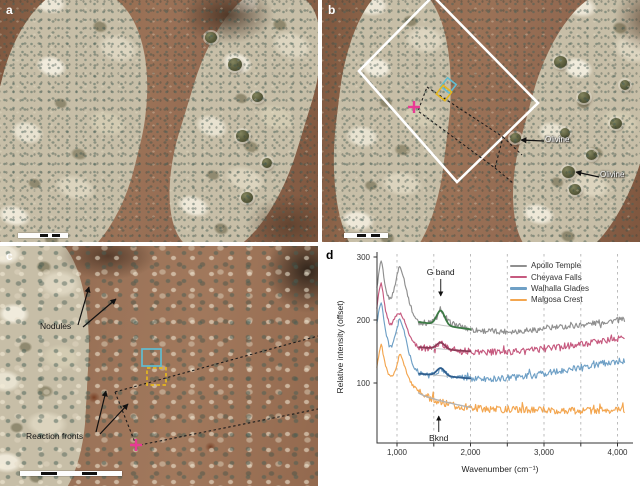  I want to click on grid-group, so click(507, 348).